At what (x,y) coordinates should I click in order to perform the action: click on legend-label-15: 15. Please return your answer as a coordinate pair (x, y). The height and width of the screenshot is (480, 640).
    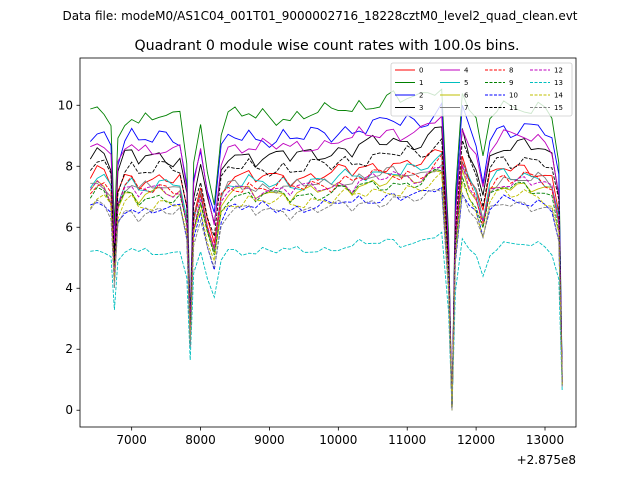
    Looking at the image, I should click on (558, 108).